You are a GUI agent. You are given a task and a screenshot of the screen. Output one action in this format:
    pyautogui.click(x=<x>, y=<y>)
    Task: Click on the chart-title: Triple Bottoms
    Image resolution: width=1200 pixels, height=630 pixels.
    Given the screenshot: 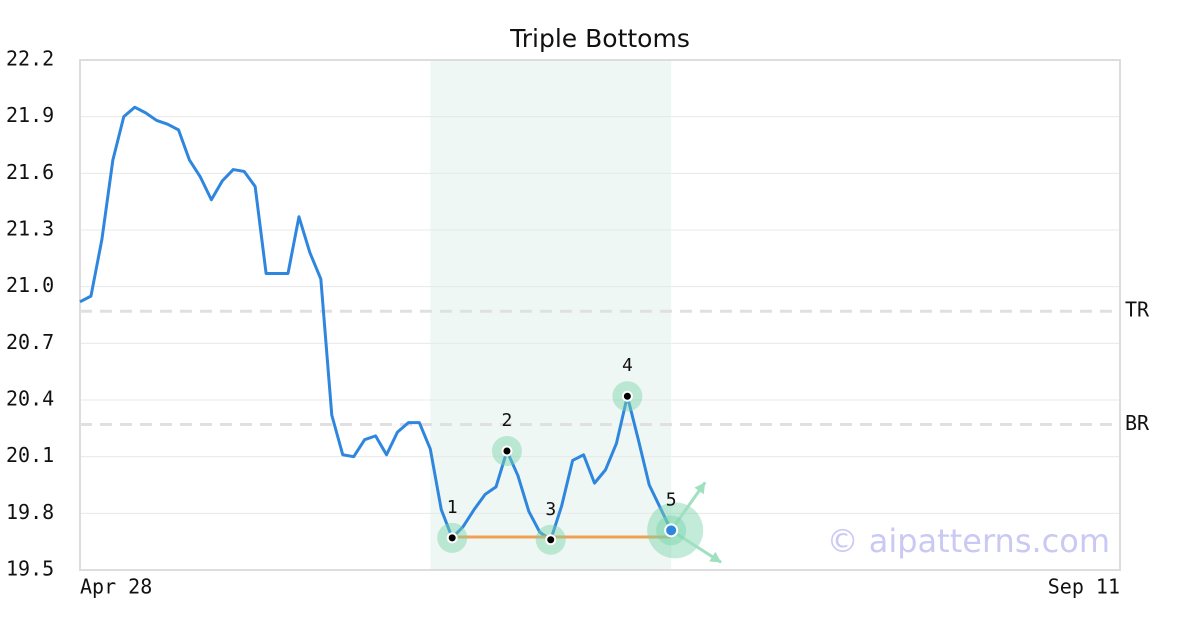 What is the action you would take?
    pyautogui.click(x=599, y=38)
    